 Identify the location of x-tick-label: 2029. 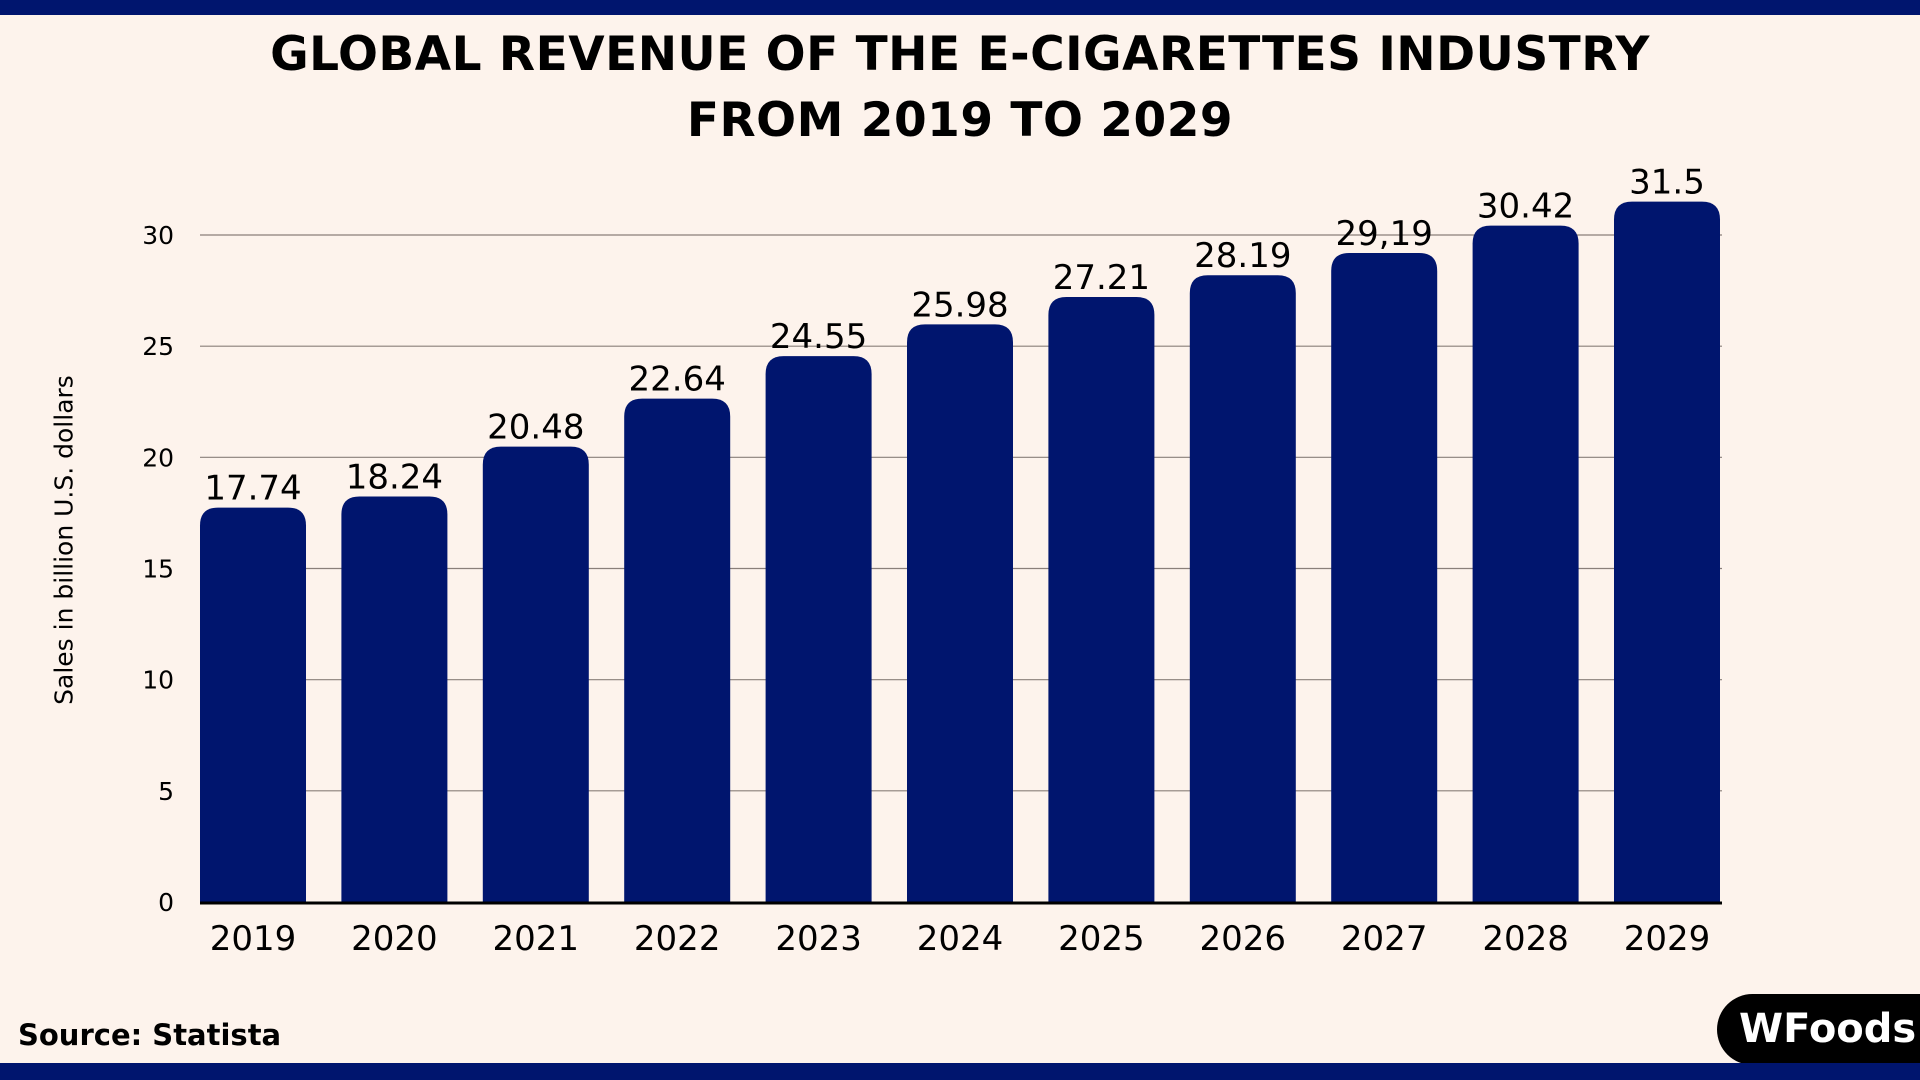
(1667, 939).